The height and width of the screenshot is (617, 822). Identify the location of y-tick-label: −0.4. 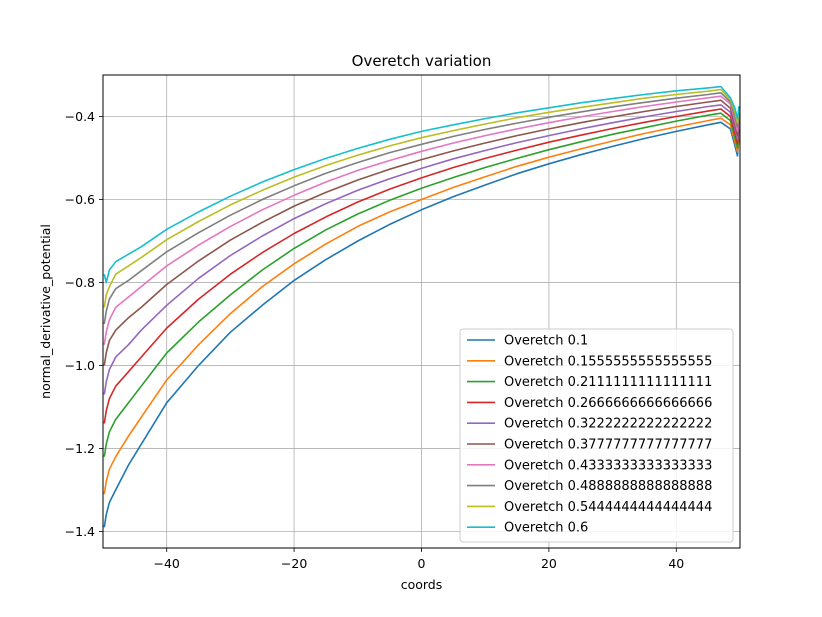
(80, 116).